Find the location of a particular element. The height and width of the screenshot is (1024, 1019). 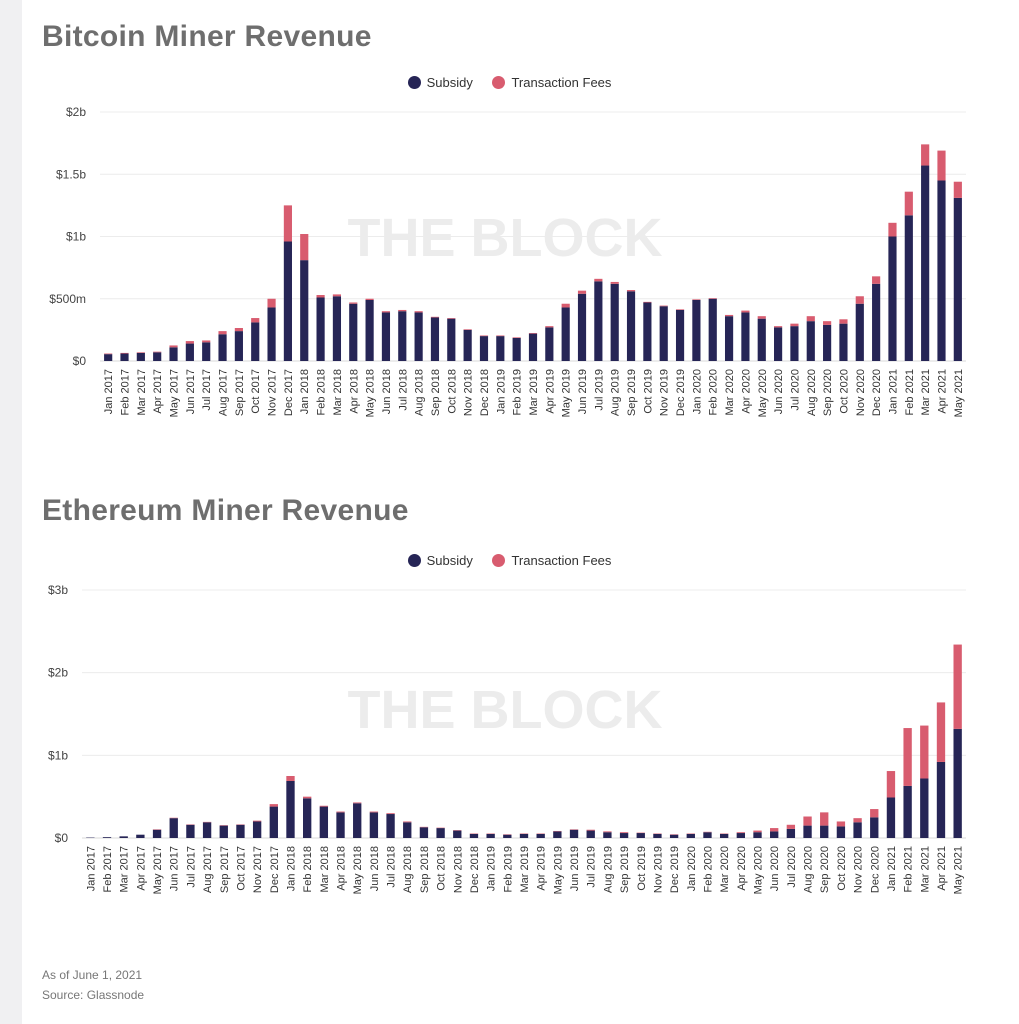

btc-xtick-label: Sep 2020 is located at coordinates (828, 392).